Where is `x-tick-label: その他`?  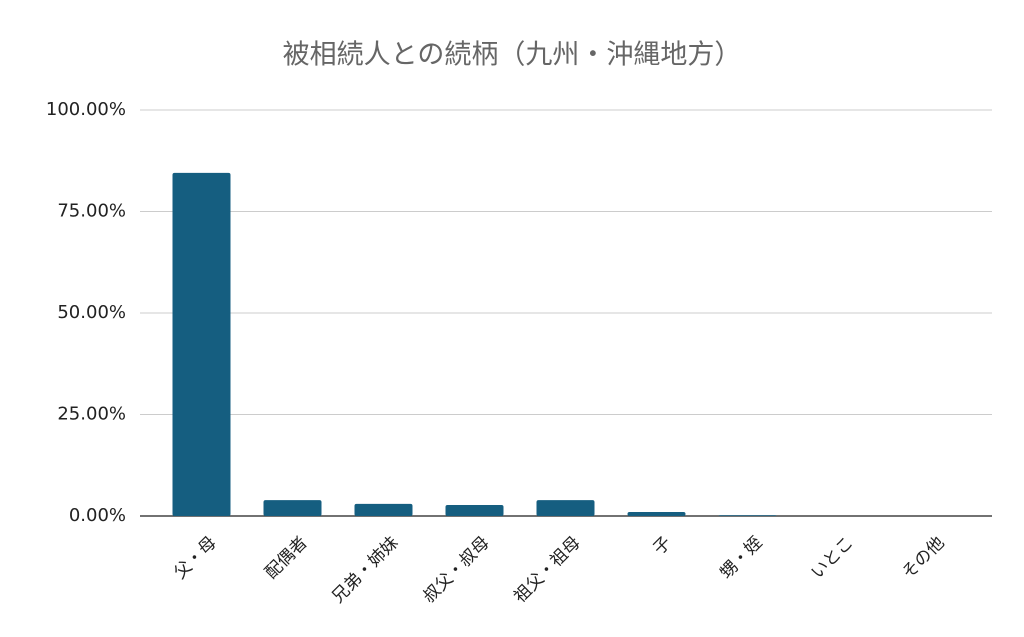
x-tick-label: その他 is located at coordinates (923, 558).